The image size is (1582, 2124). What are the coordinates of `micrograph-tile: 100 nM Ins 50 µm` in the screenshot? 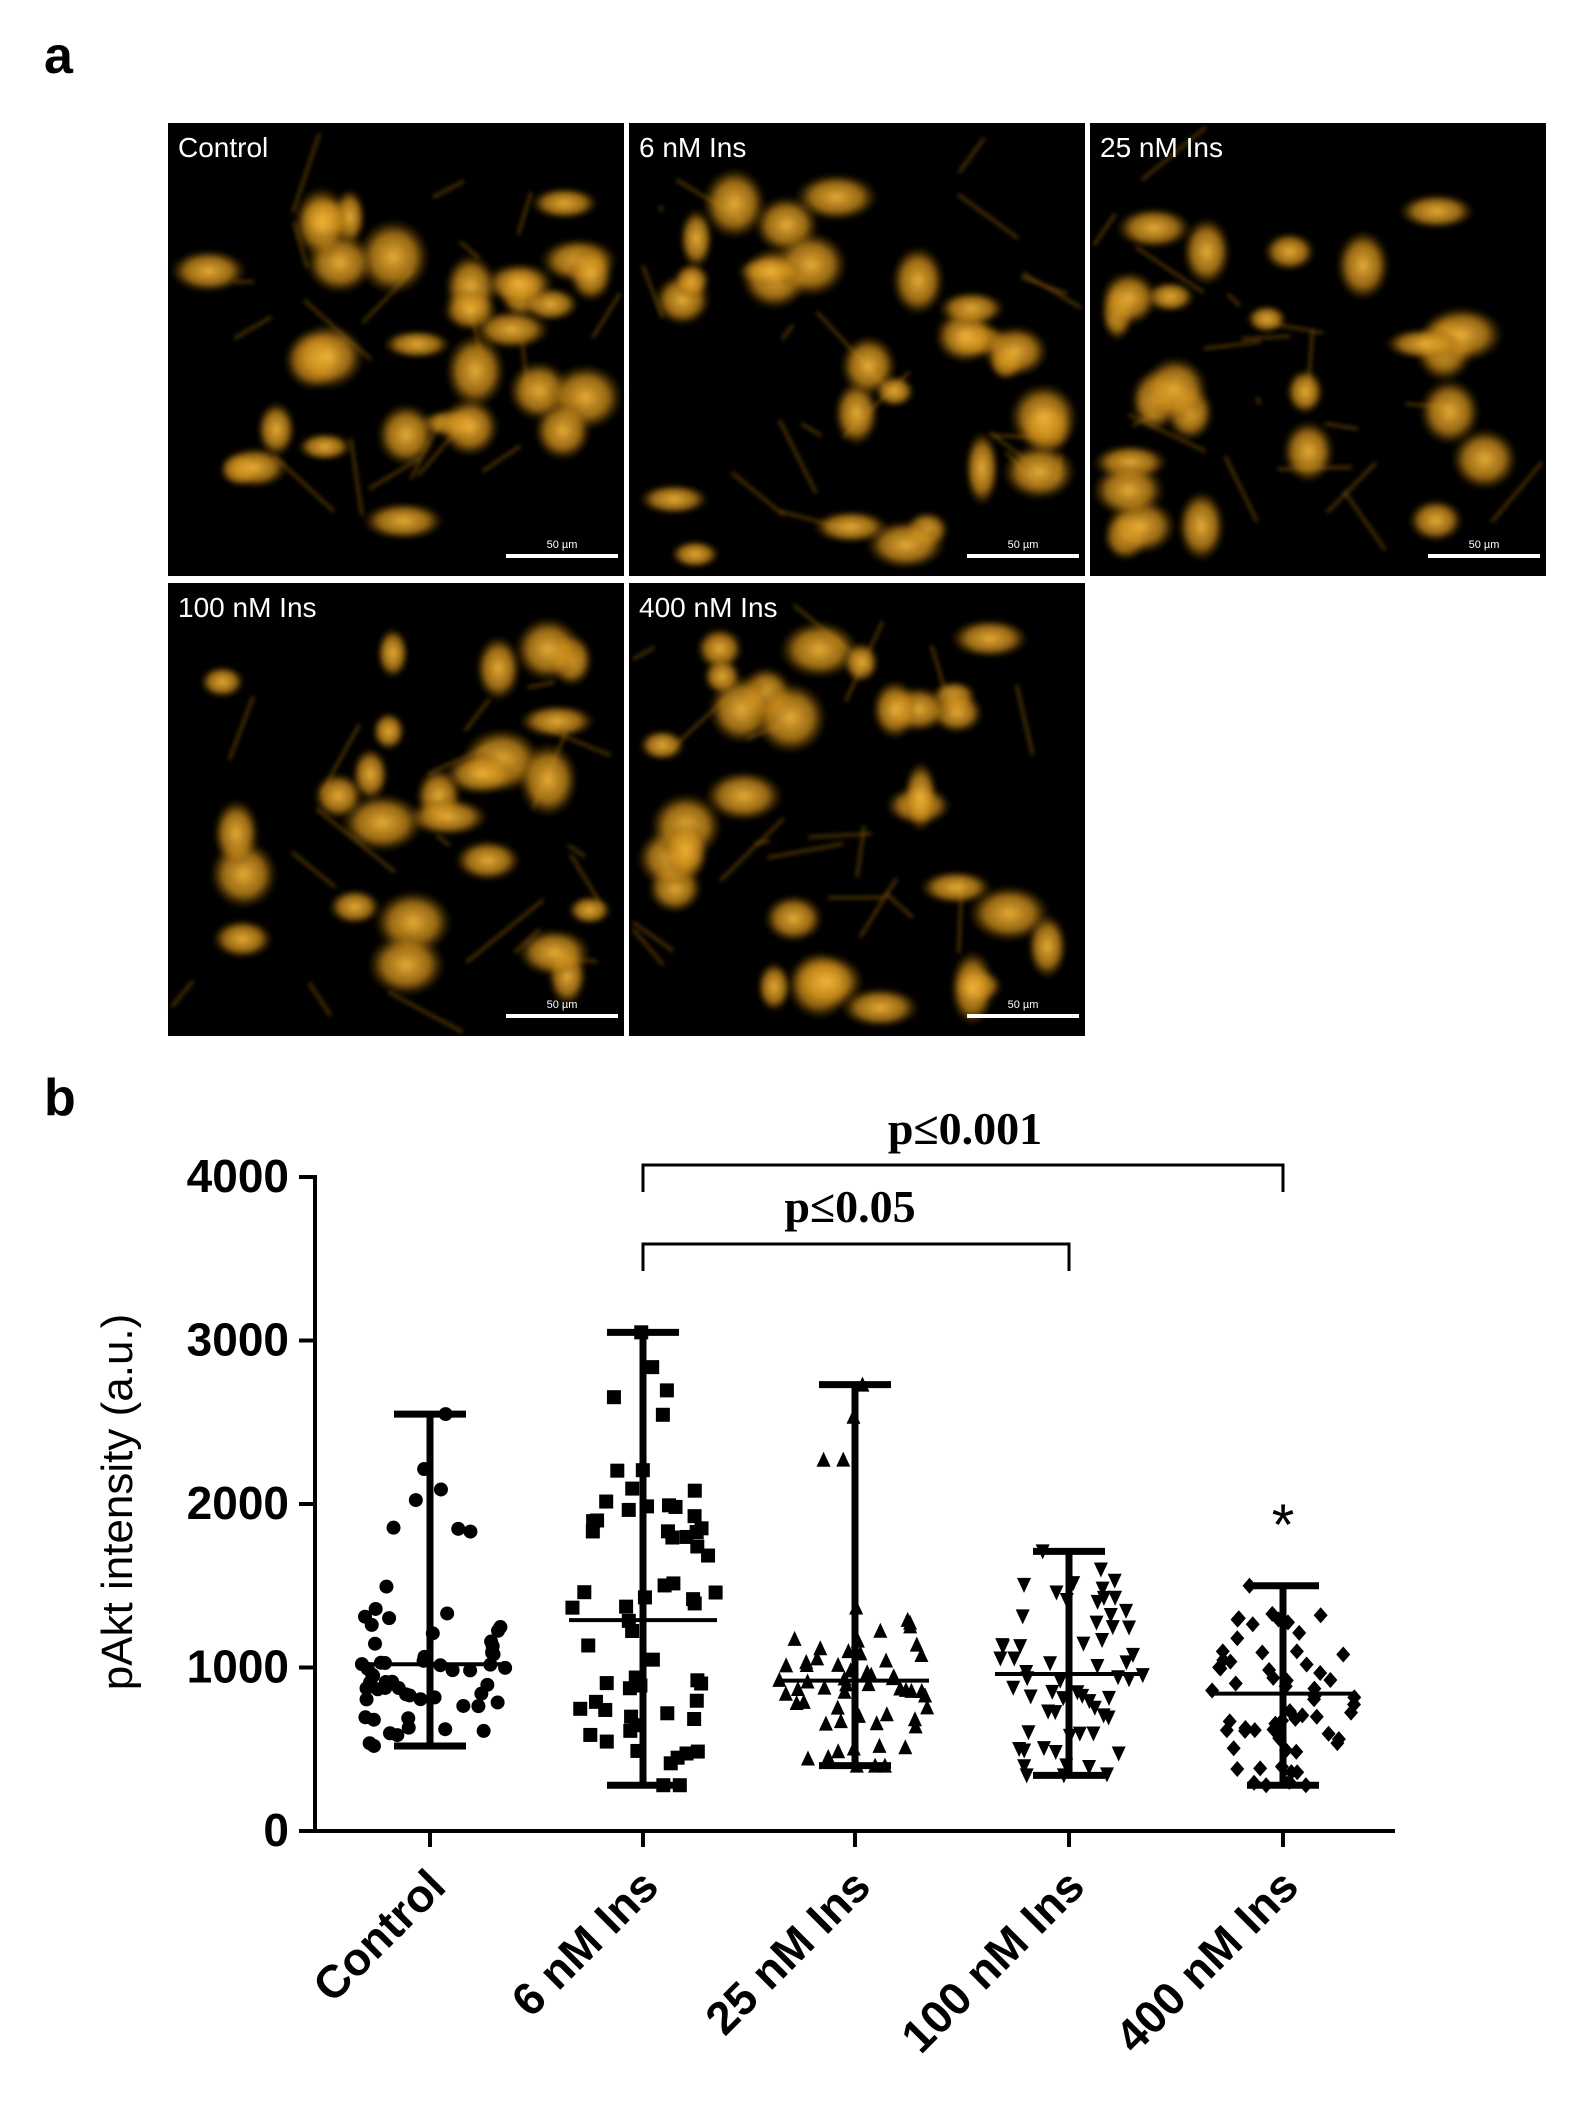 It's located at (396, 809).